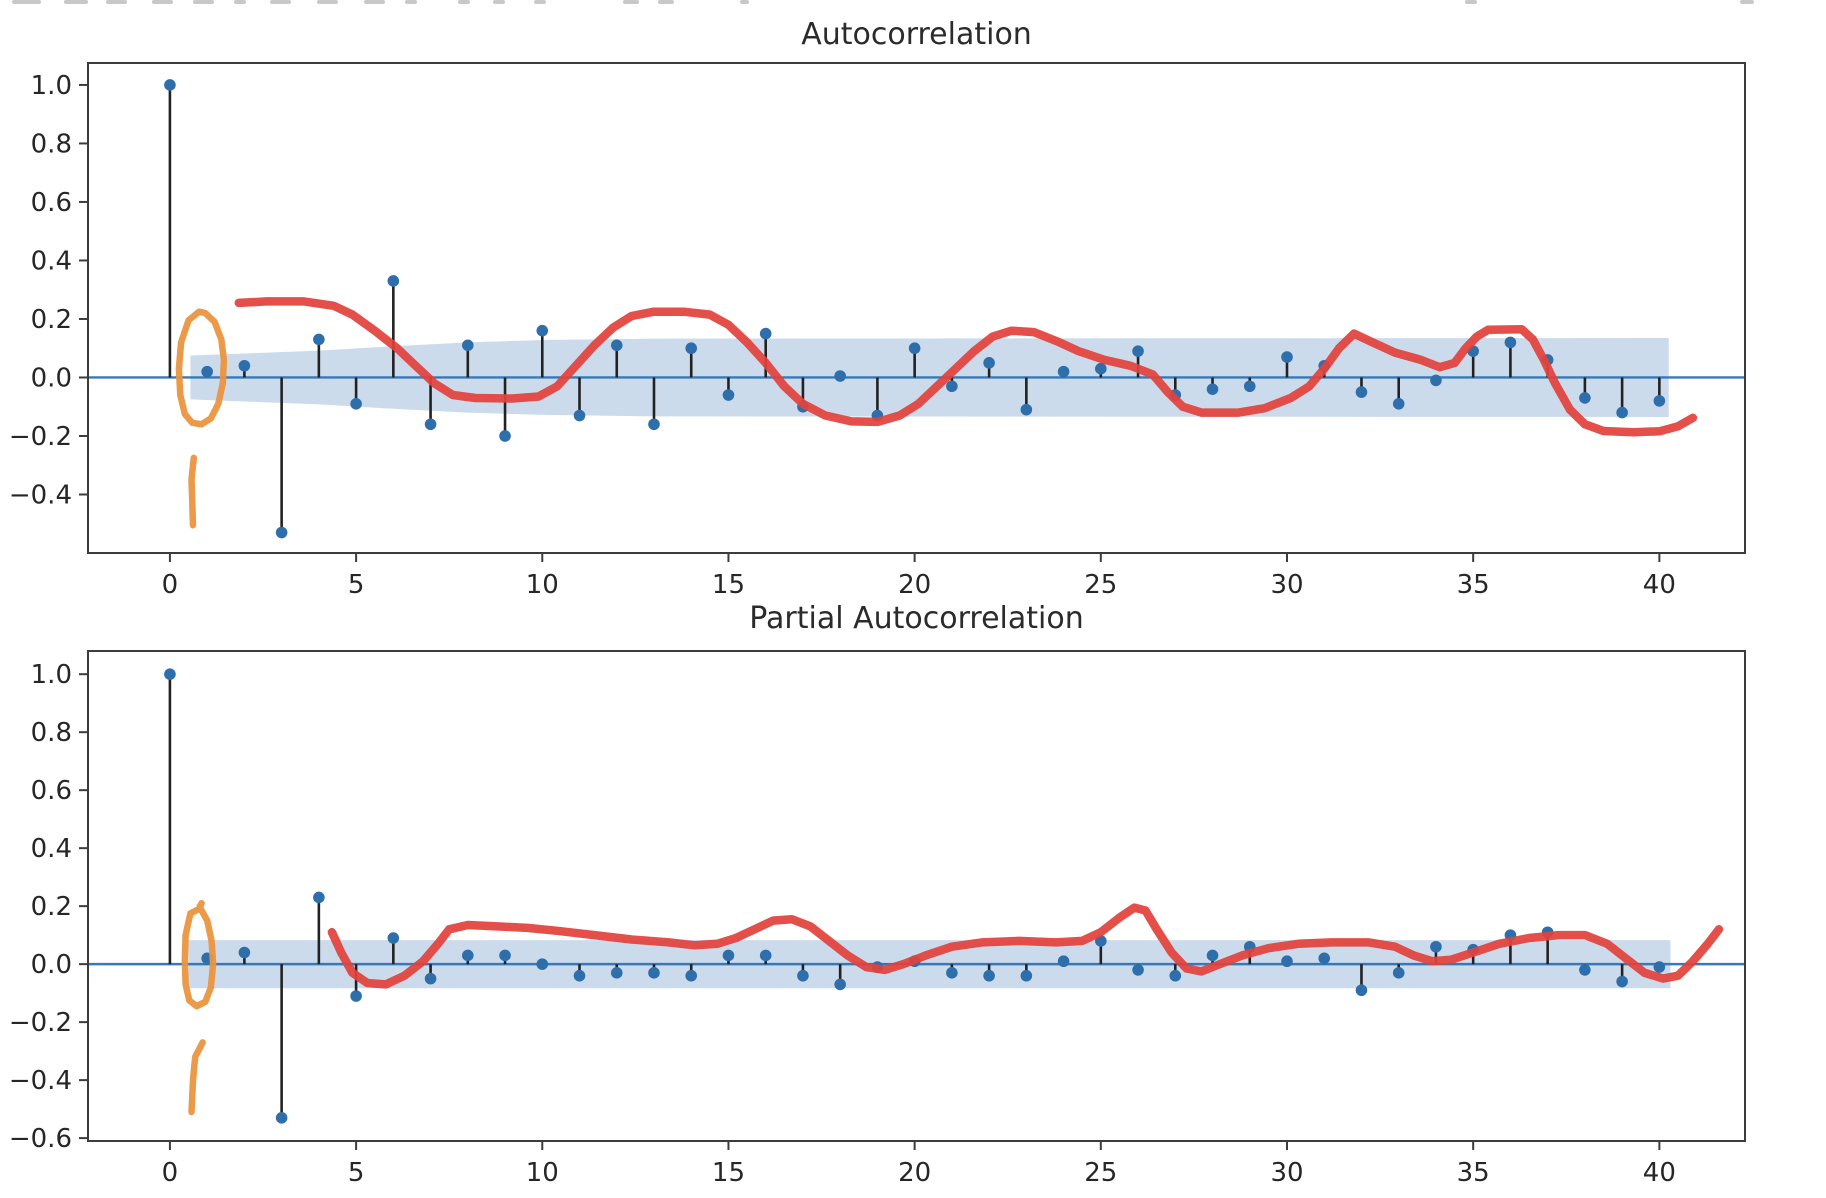 The height and width of the screenshot is (1198, 1826). Describe the element at coordinates (1100, 1173) in the screenshot. I see `pacf-xtick-label: 25` at that location.